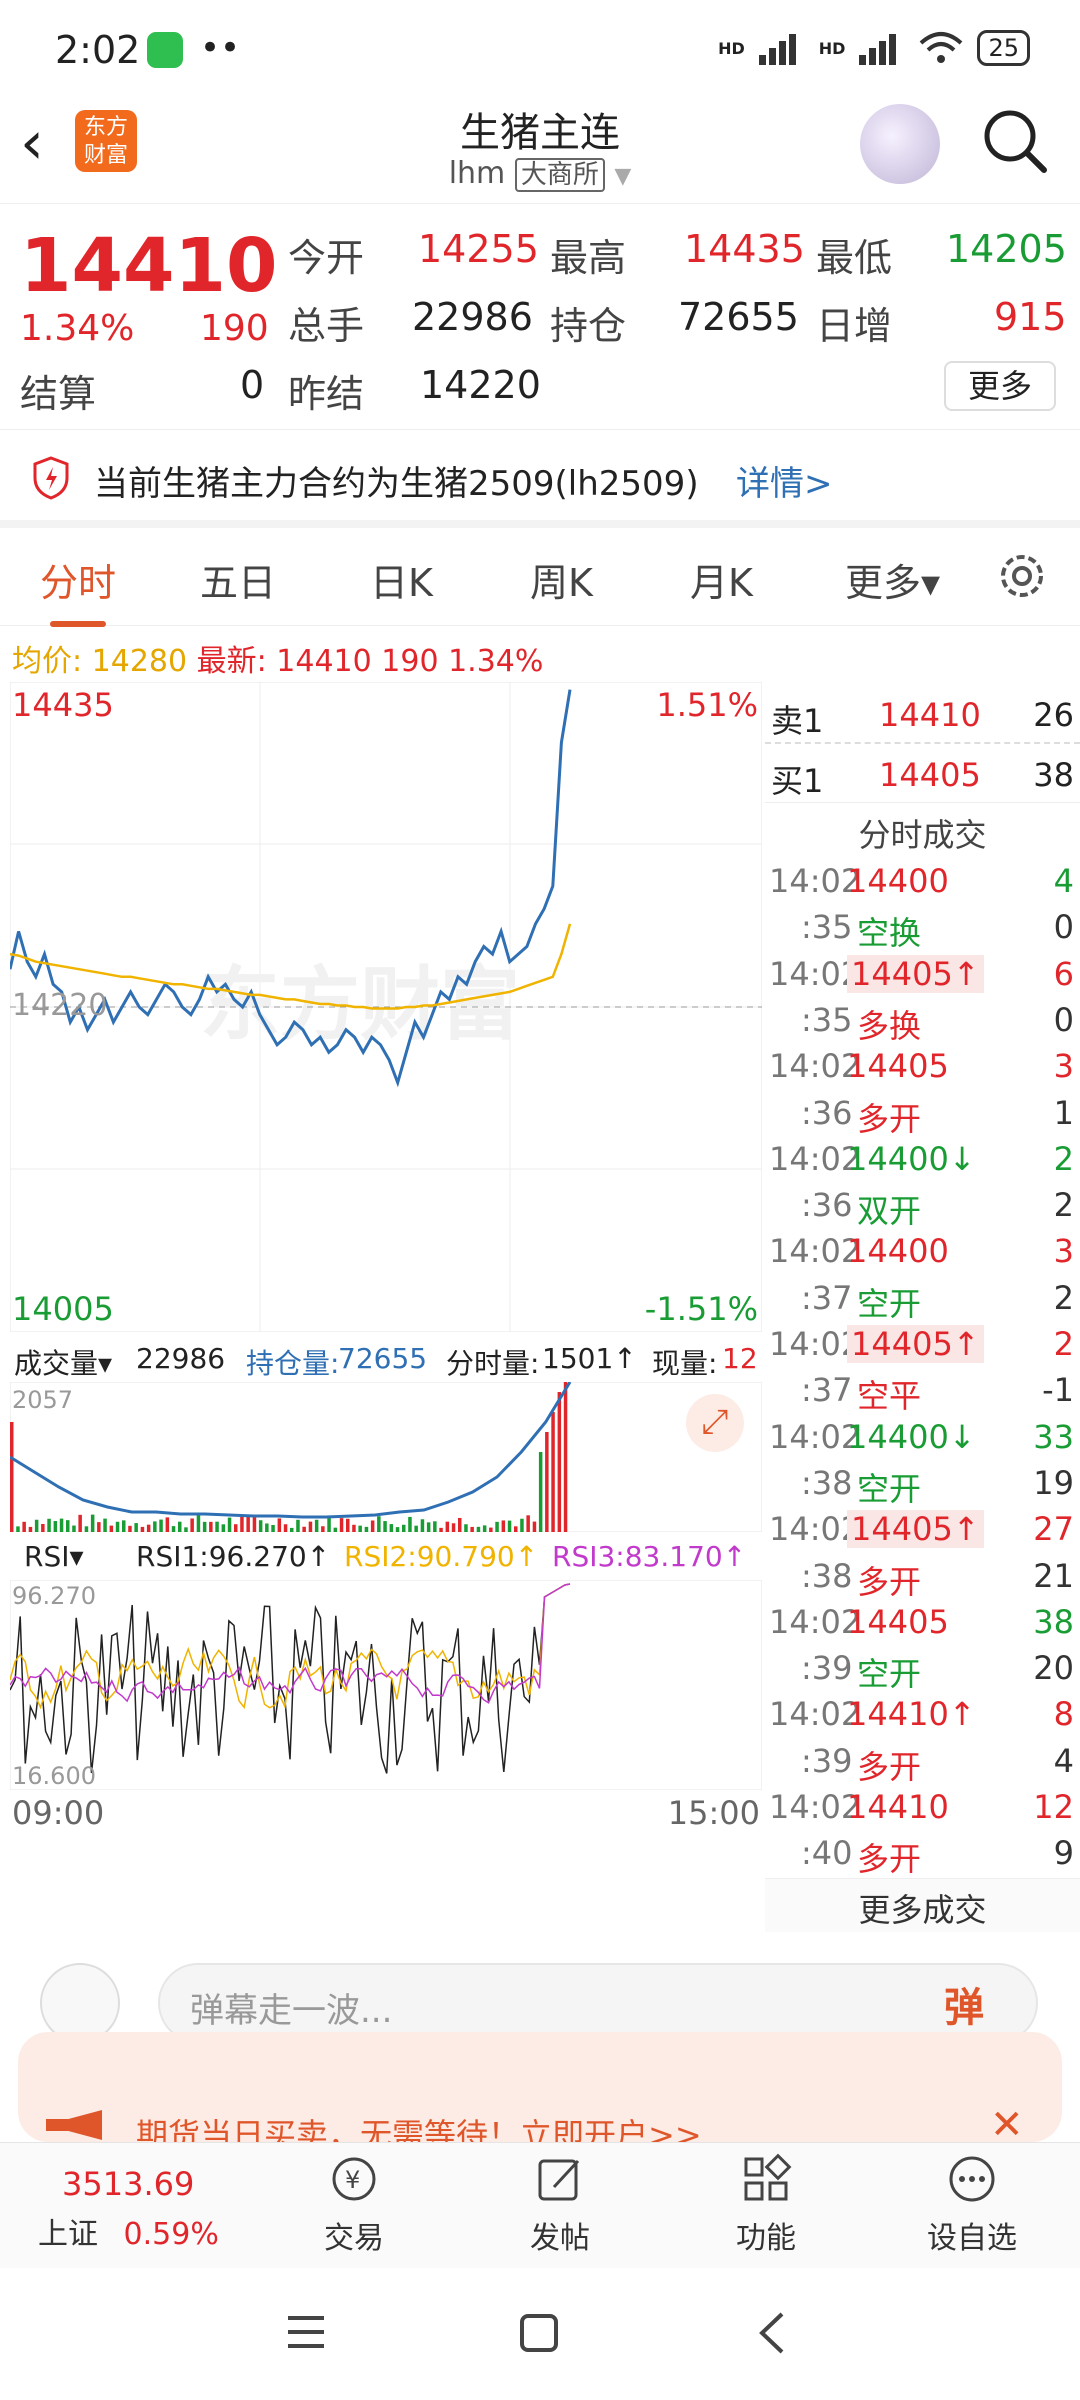 This screenshot has height=2400, width=1080. I want to click on rsi-chart, so click(386, 1685).